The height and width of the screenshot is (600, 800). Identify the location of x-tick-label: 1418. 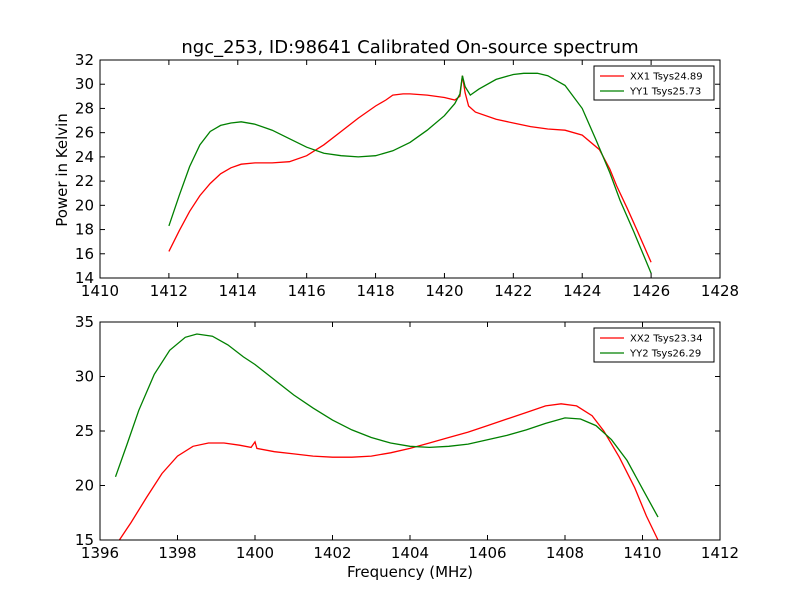
(375, 291).